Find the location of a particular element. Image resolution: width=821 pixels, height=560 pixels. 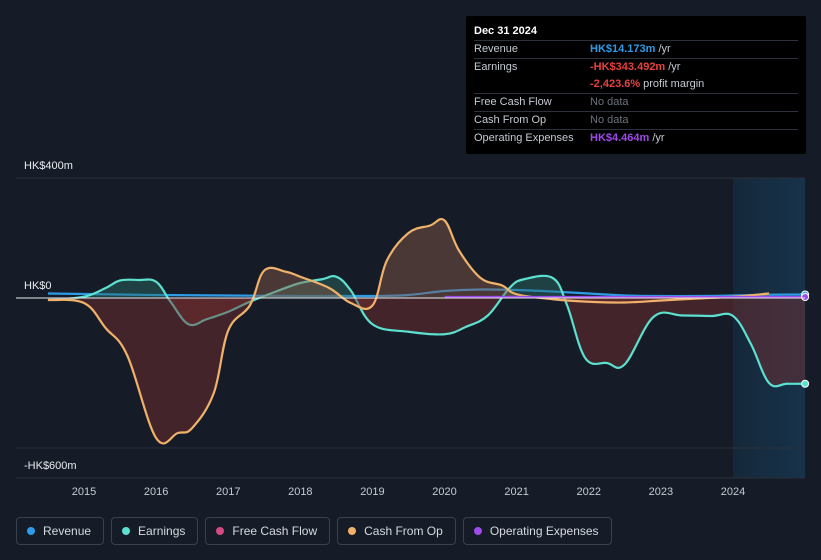

tooltip-row-fcf: Free Cash Flow No data is located at coordinates (636, 102).